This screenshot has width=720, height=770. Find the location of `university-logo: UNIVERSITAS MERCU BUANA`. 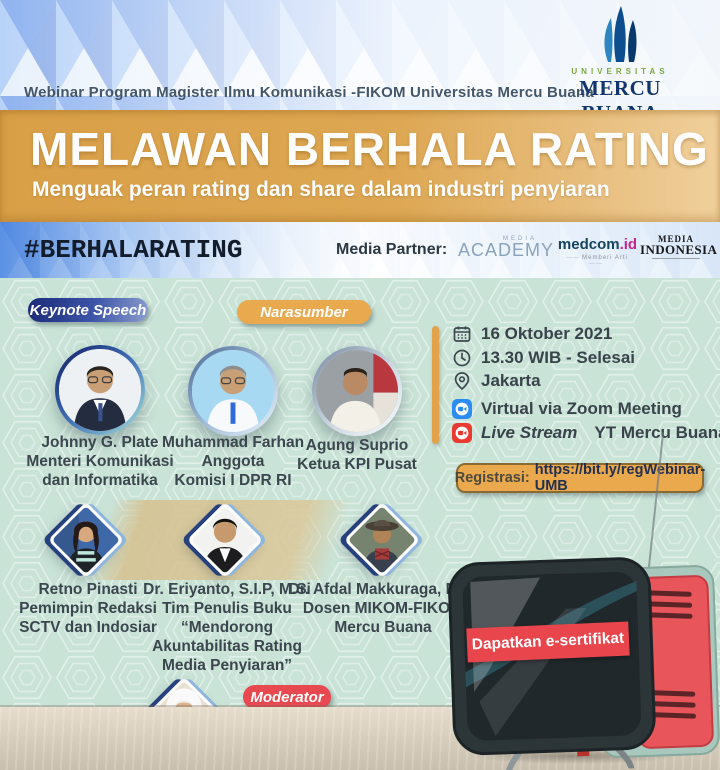

university-logo: UNIVERSITAS MERCU BUANA is located at coordinates (620, 65).